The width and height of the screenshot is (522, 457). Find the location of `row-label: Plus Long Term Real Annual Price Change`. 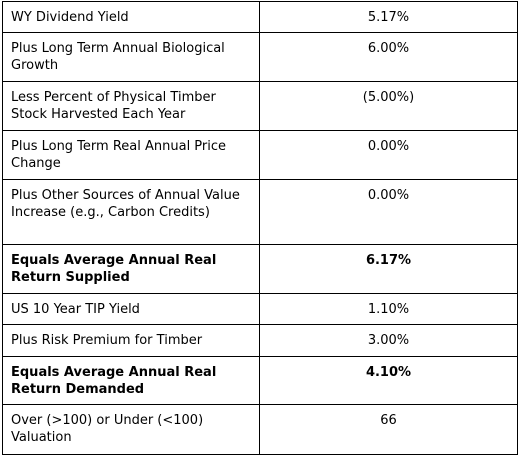

row-label: Plus Long Term Real Annual Price Change is located at coordinates (131, 155).